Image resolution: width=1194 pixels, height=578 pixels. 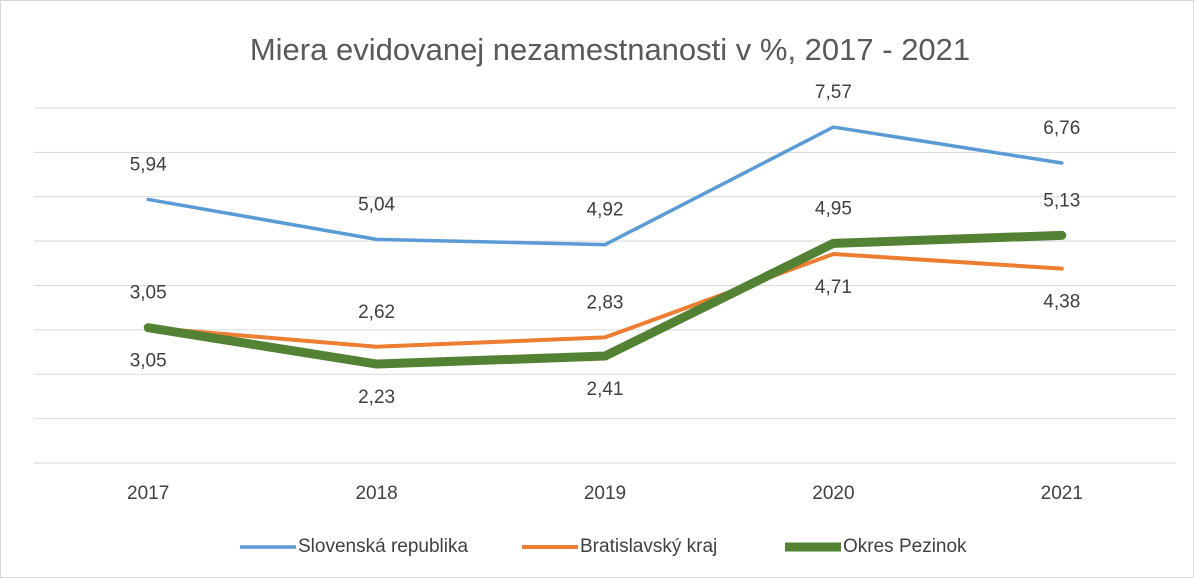 What do you see at coordinates (605, 493) in the screenshot?
I see `x-tick-label: 2019` at bounding box center [605, 493].